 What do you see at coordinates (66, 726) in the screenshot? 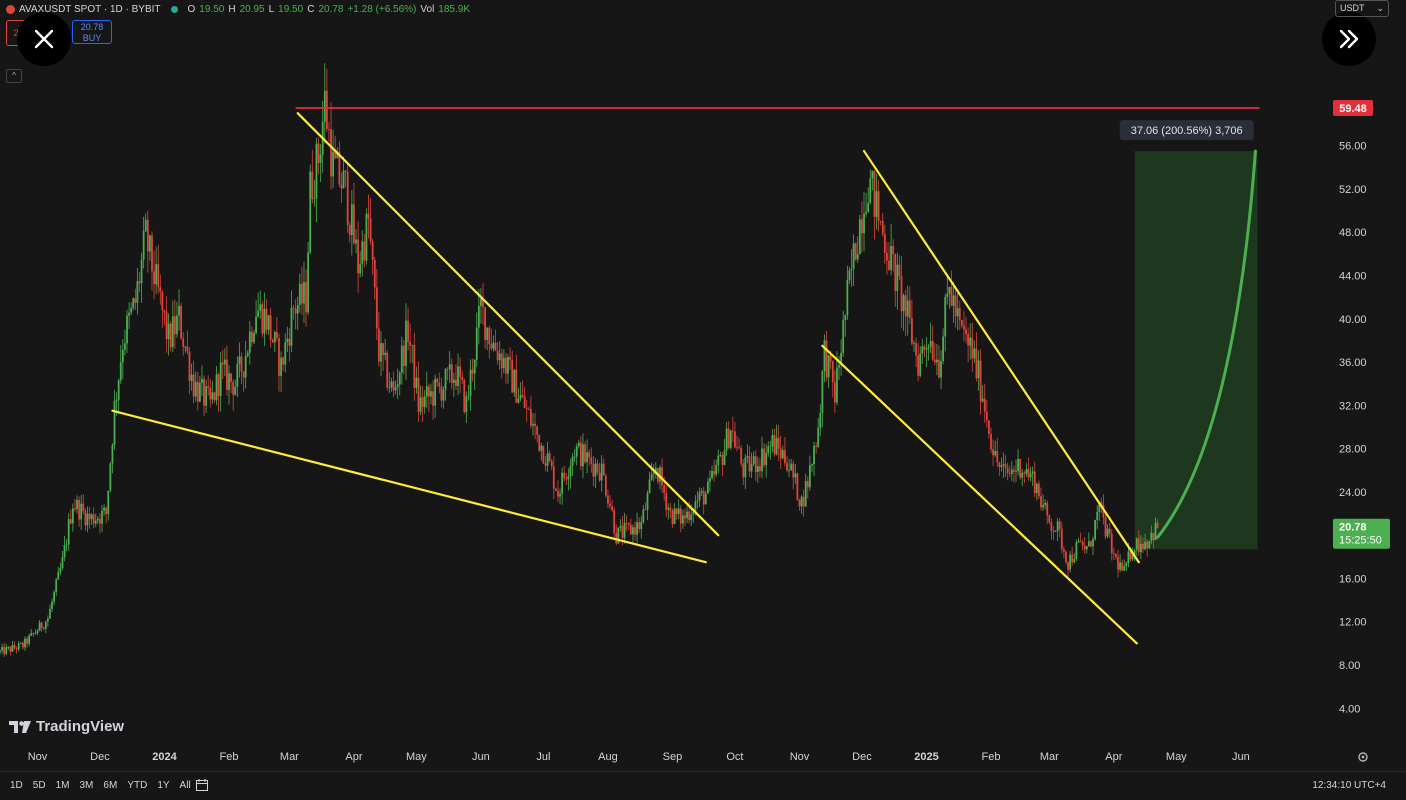
I see `tradingview-logo: TradingView` at bounding box center [66, 726].